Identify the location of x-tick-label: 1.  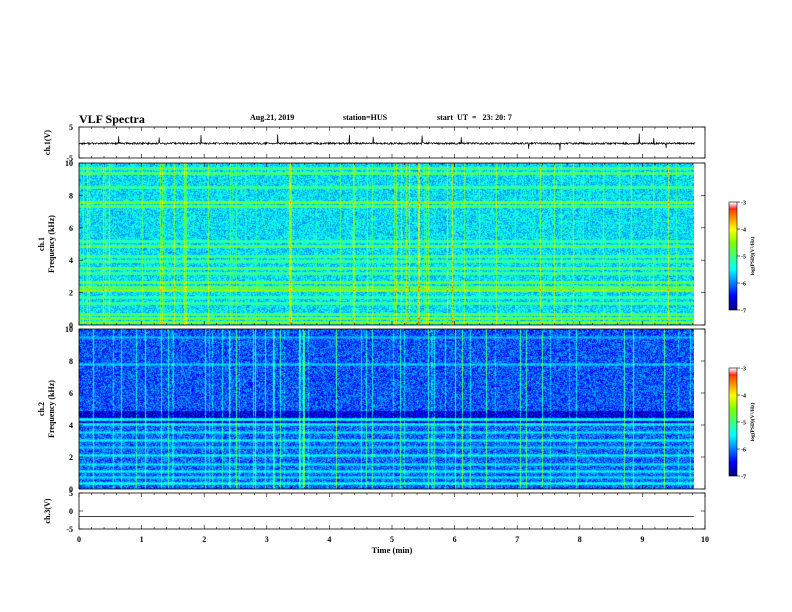
(142, 539).